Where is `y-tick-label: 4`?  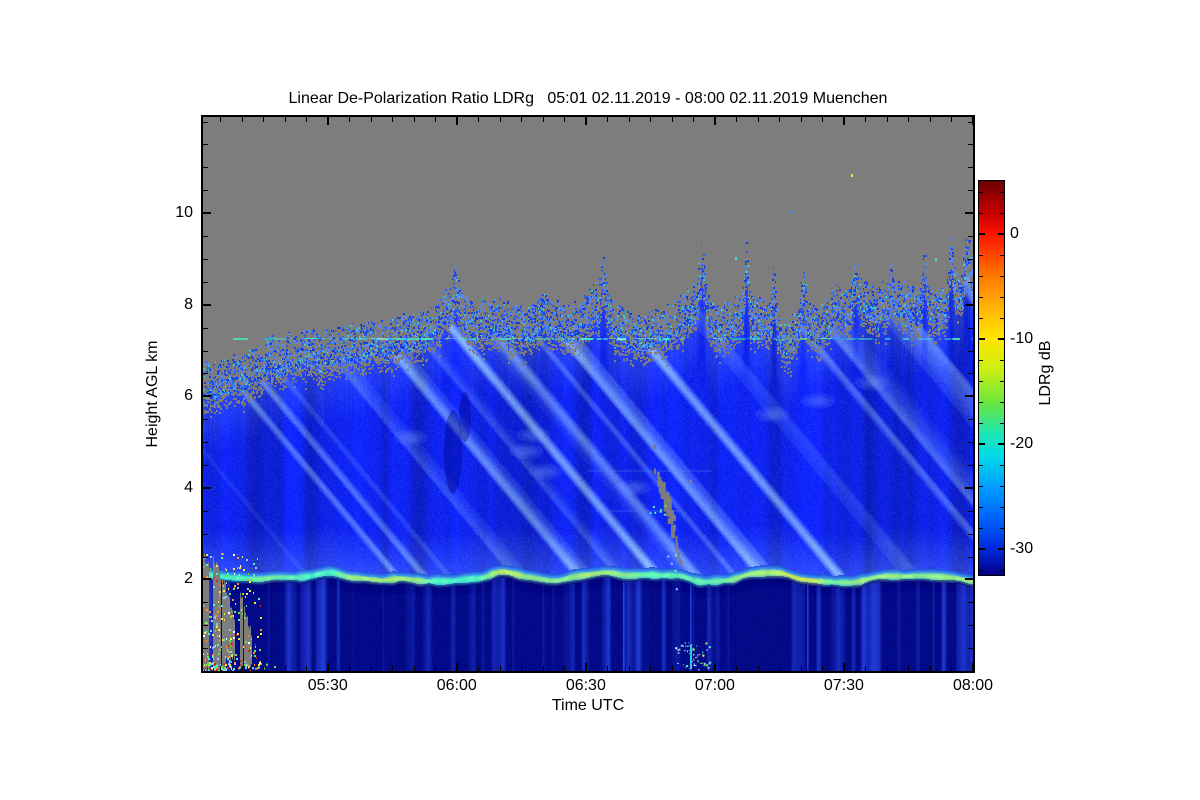 y-tick-label: 4 is located at coordinates (188, 487).